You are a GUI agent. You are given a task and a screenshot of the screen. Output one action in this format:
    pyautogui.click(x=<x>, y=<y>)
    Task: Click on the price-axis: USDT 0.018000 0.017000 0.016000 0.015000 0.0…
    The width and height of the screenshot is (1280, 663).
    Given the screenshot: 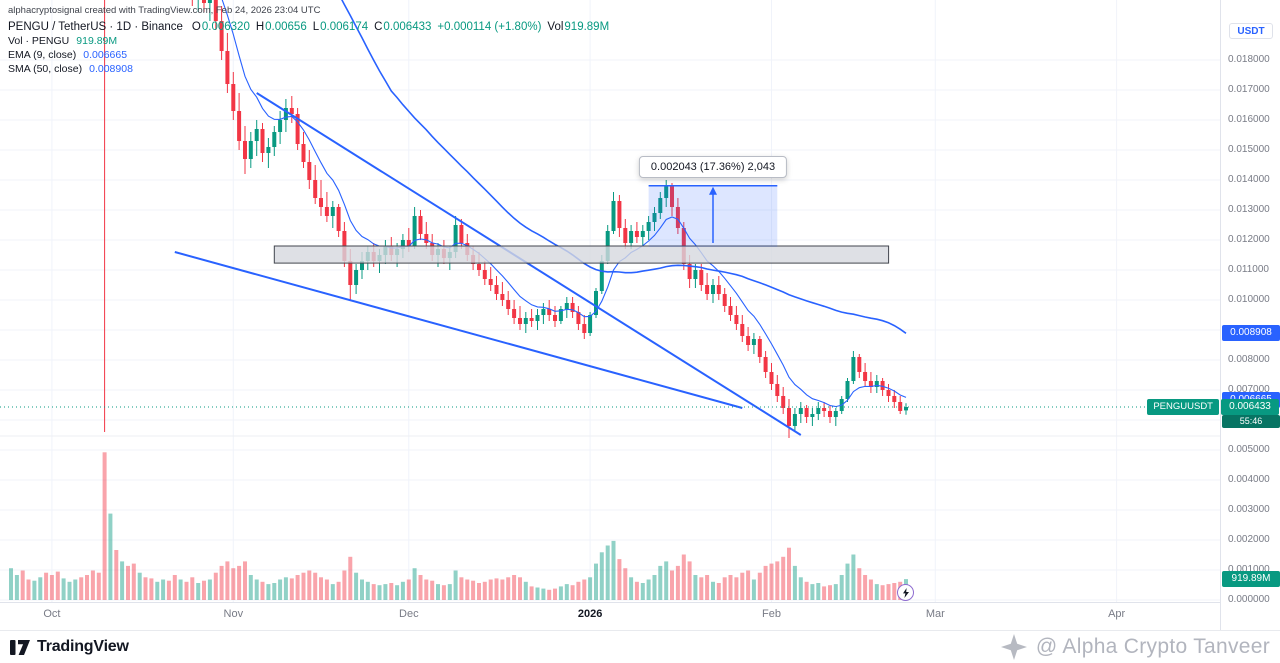 What is the action you would take?
    pyautogui.click(x=1250, y=315)
    